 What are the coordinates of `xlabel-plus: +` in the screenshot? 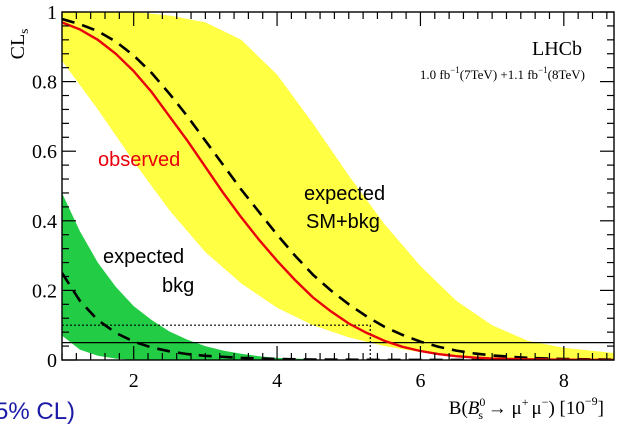 It's located at (525, 402).